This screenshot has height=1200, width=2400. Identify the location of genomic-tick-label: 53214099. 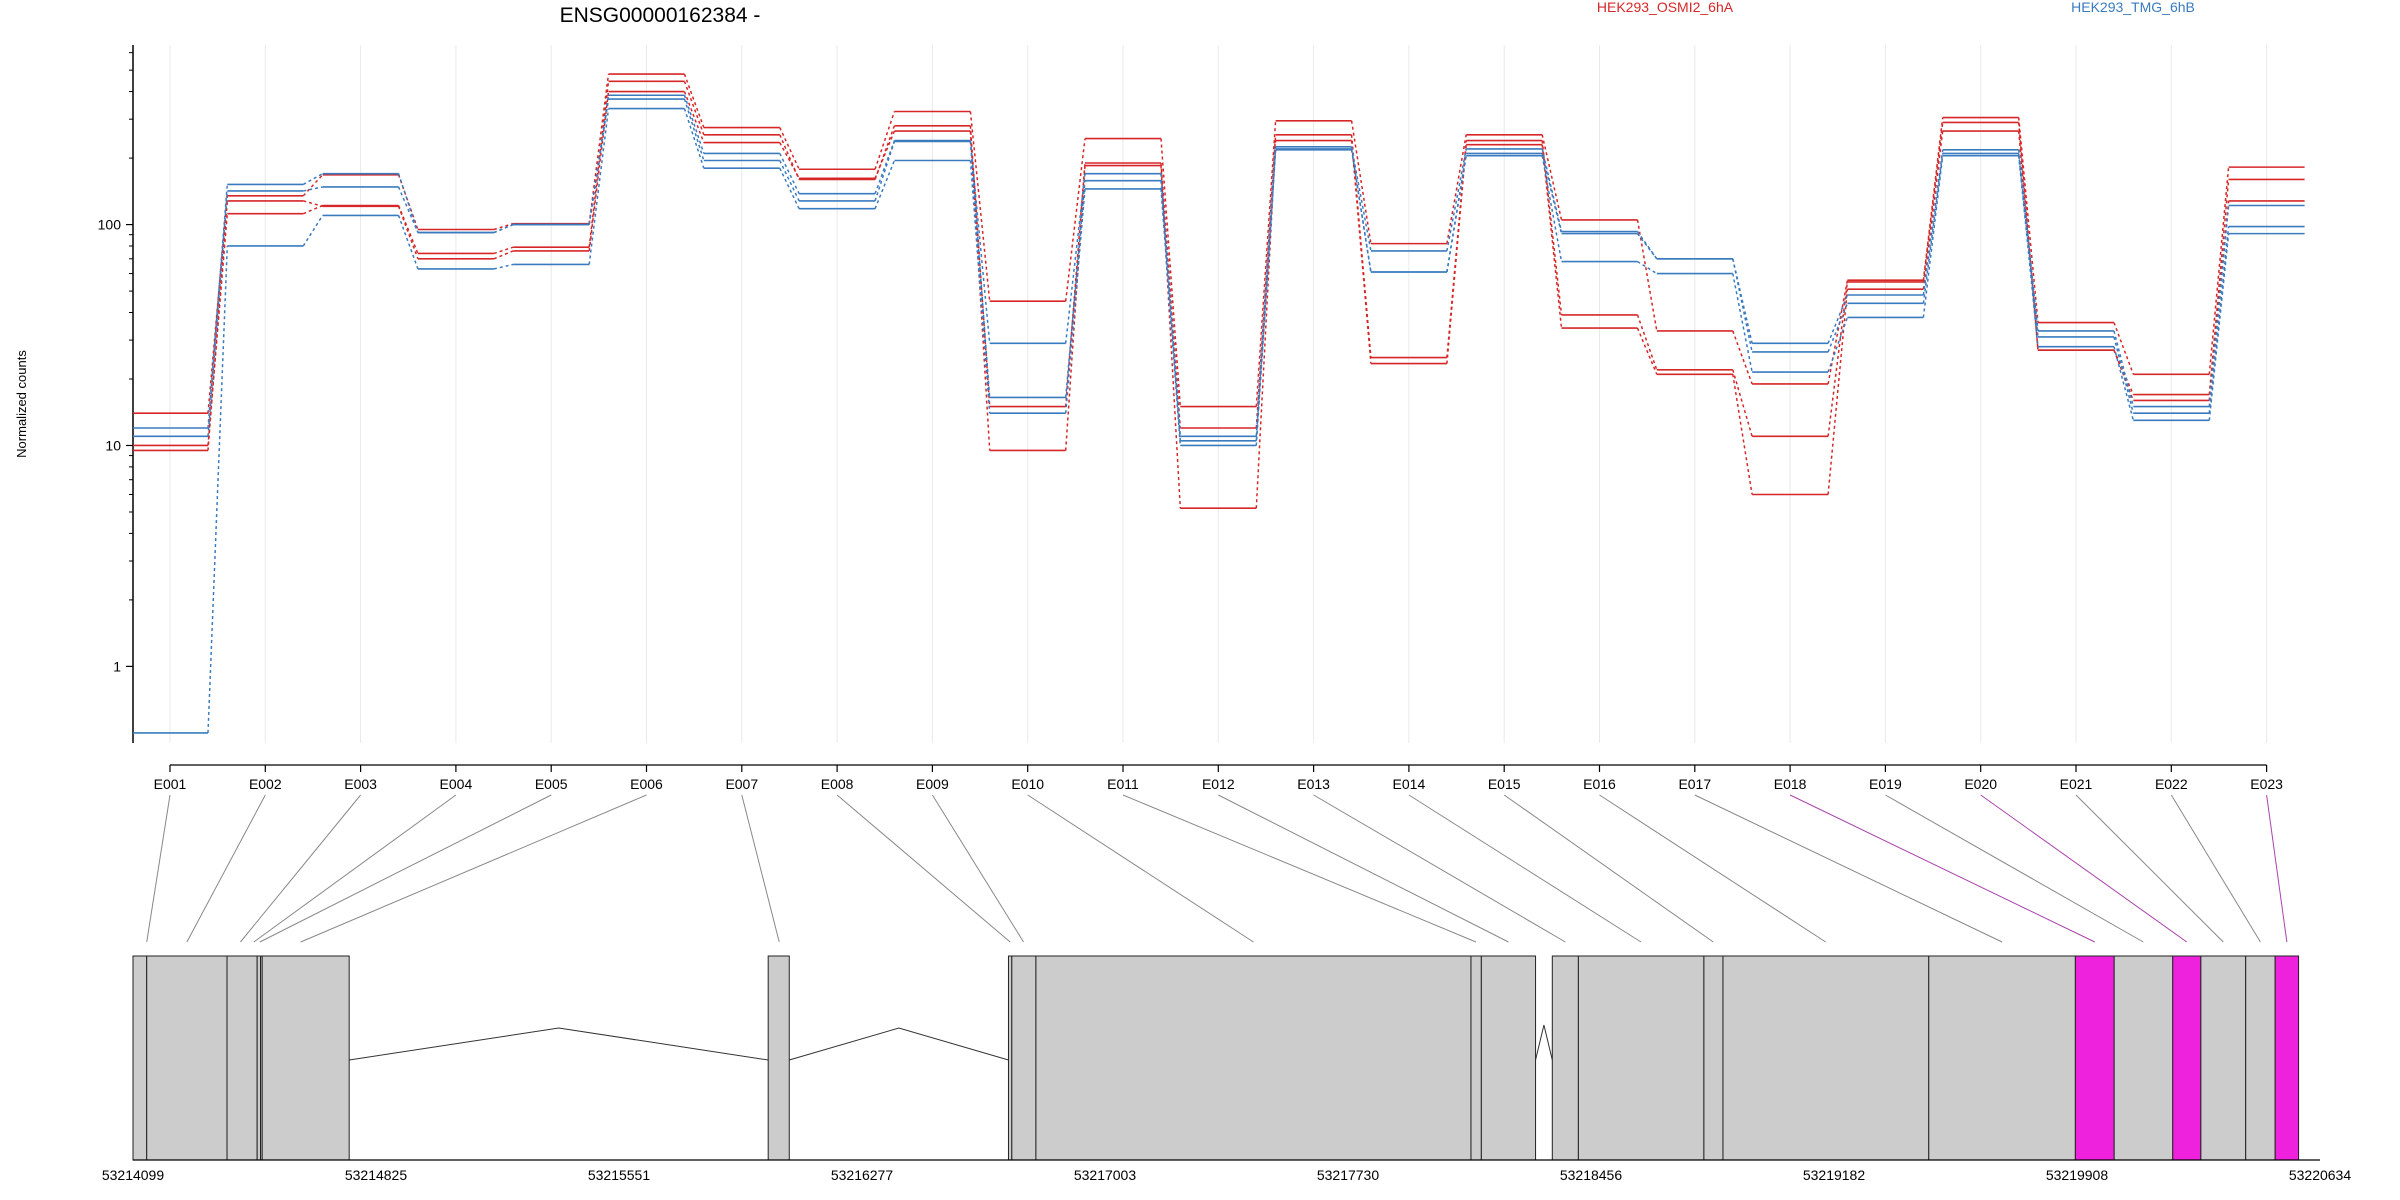
(133, 1175).